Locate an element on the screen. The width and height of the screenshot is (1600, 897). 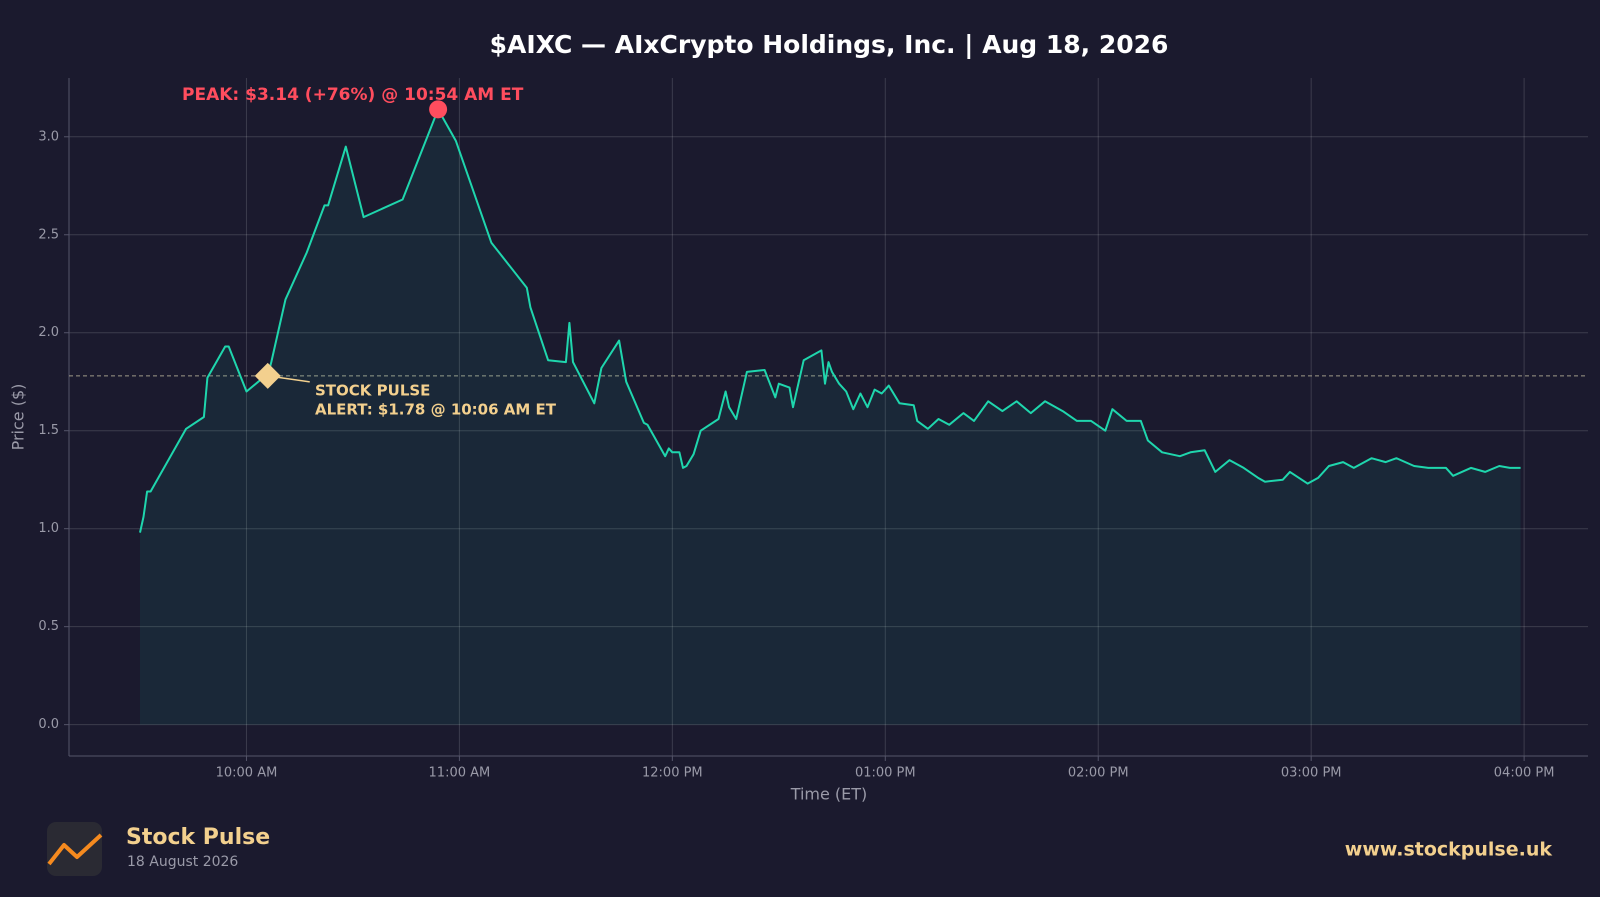
x-tick-label: 11:00 AM is located at coordinates (460, 773).